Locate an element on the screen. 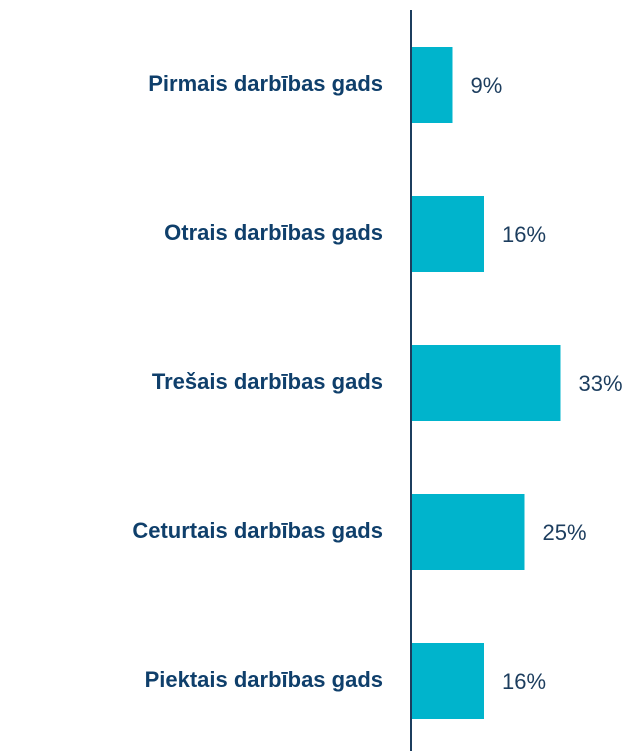 The height and width of the screenshot is (751, 643). category-label: Otrais darbības gads is located at coordinates (273, 232).